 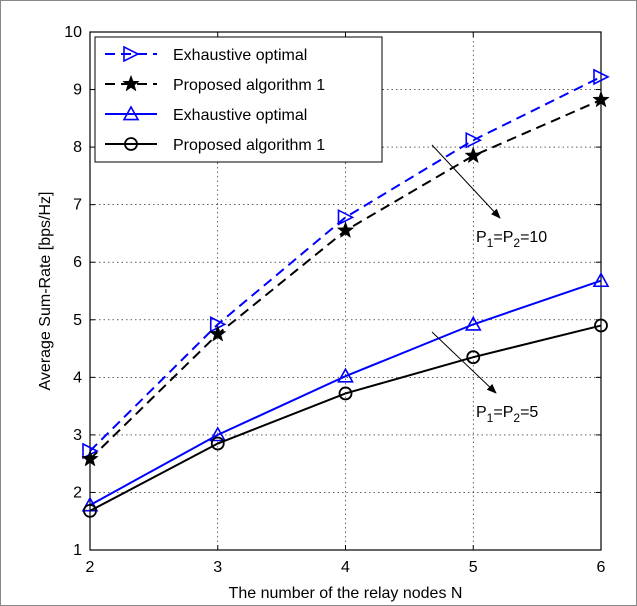 I want to click on x-tick-label: 5, so click(x=473, y=567).